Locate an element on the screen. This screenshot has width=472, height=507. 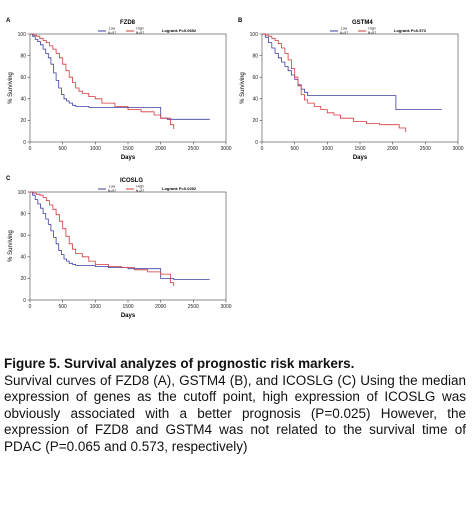
chart-title: ICOSLG is located at coordinates (131, 181).